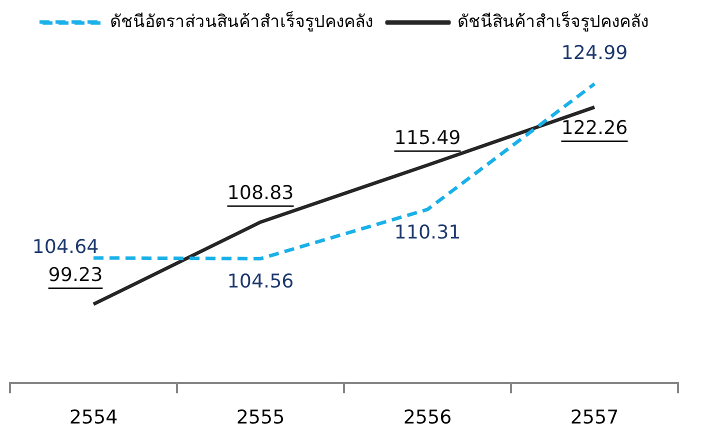 This screenshot has height=448, width=716. What do you see at coordinates (594, 417) in the screenshot?
I see `x-tick-label: 2557` at bounding box center [594, 417].